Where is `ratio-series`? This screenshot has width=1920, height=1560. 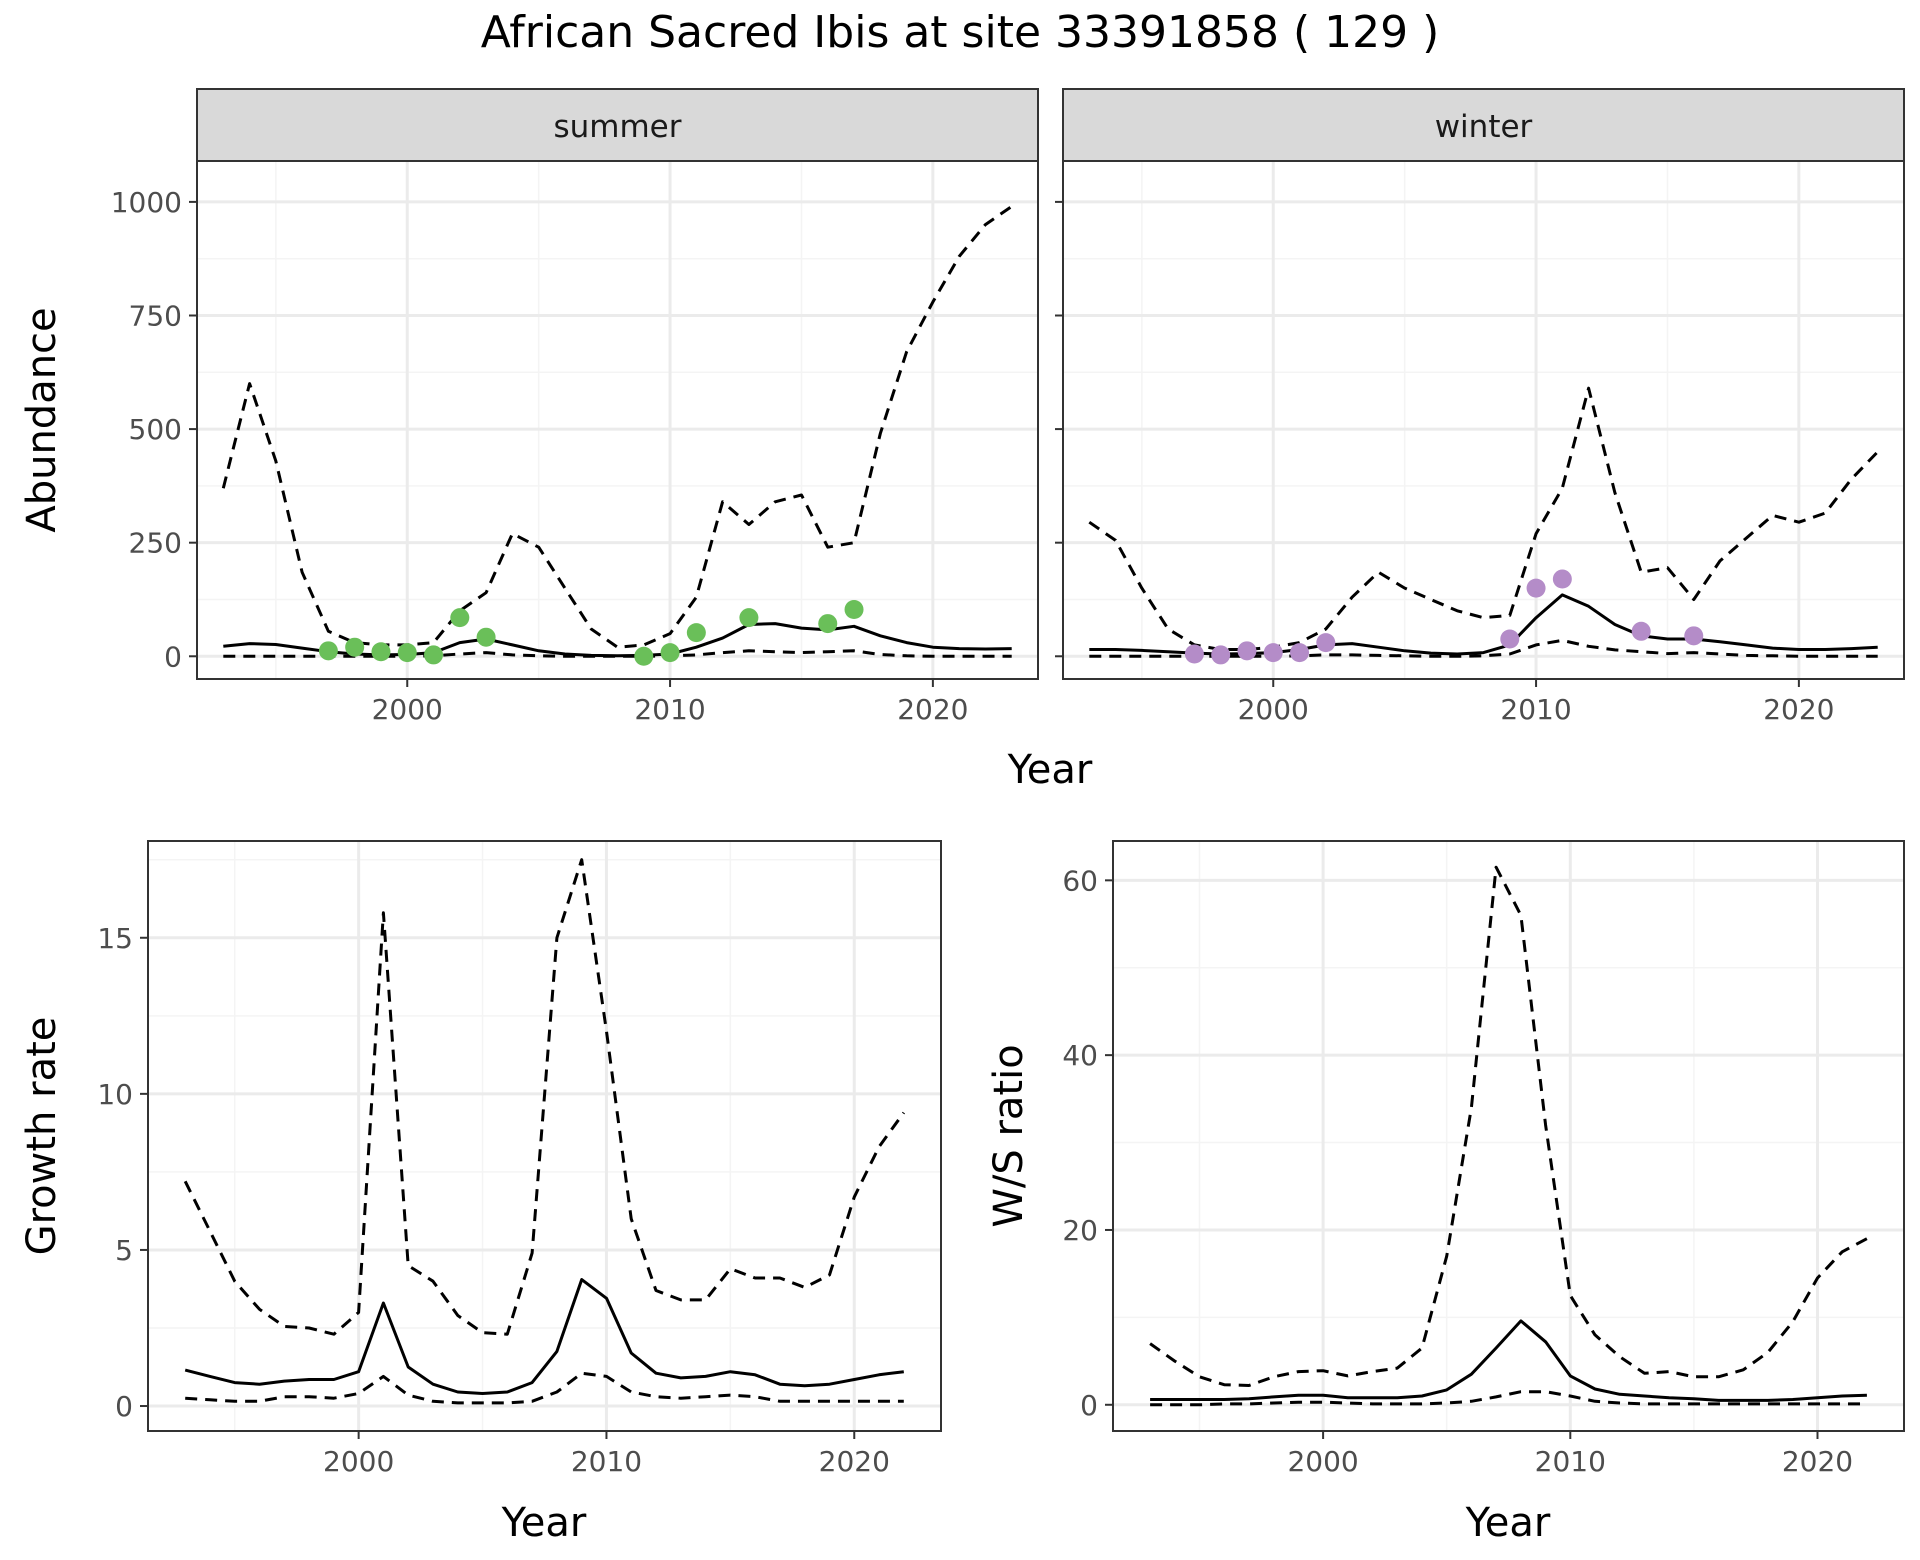 ratio-series is located at coordinates (1508, 1136).